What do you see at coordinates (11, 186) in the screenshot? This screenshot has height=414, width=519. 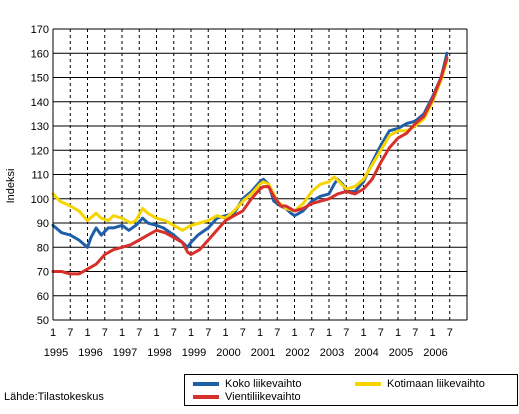 I see `y-axis-label: Indeksi` at bounding box center [11, 186].